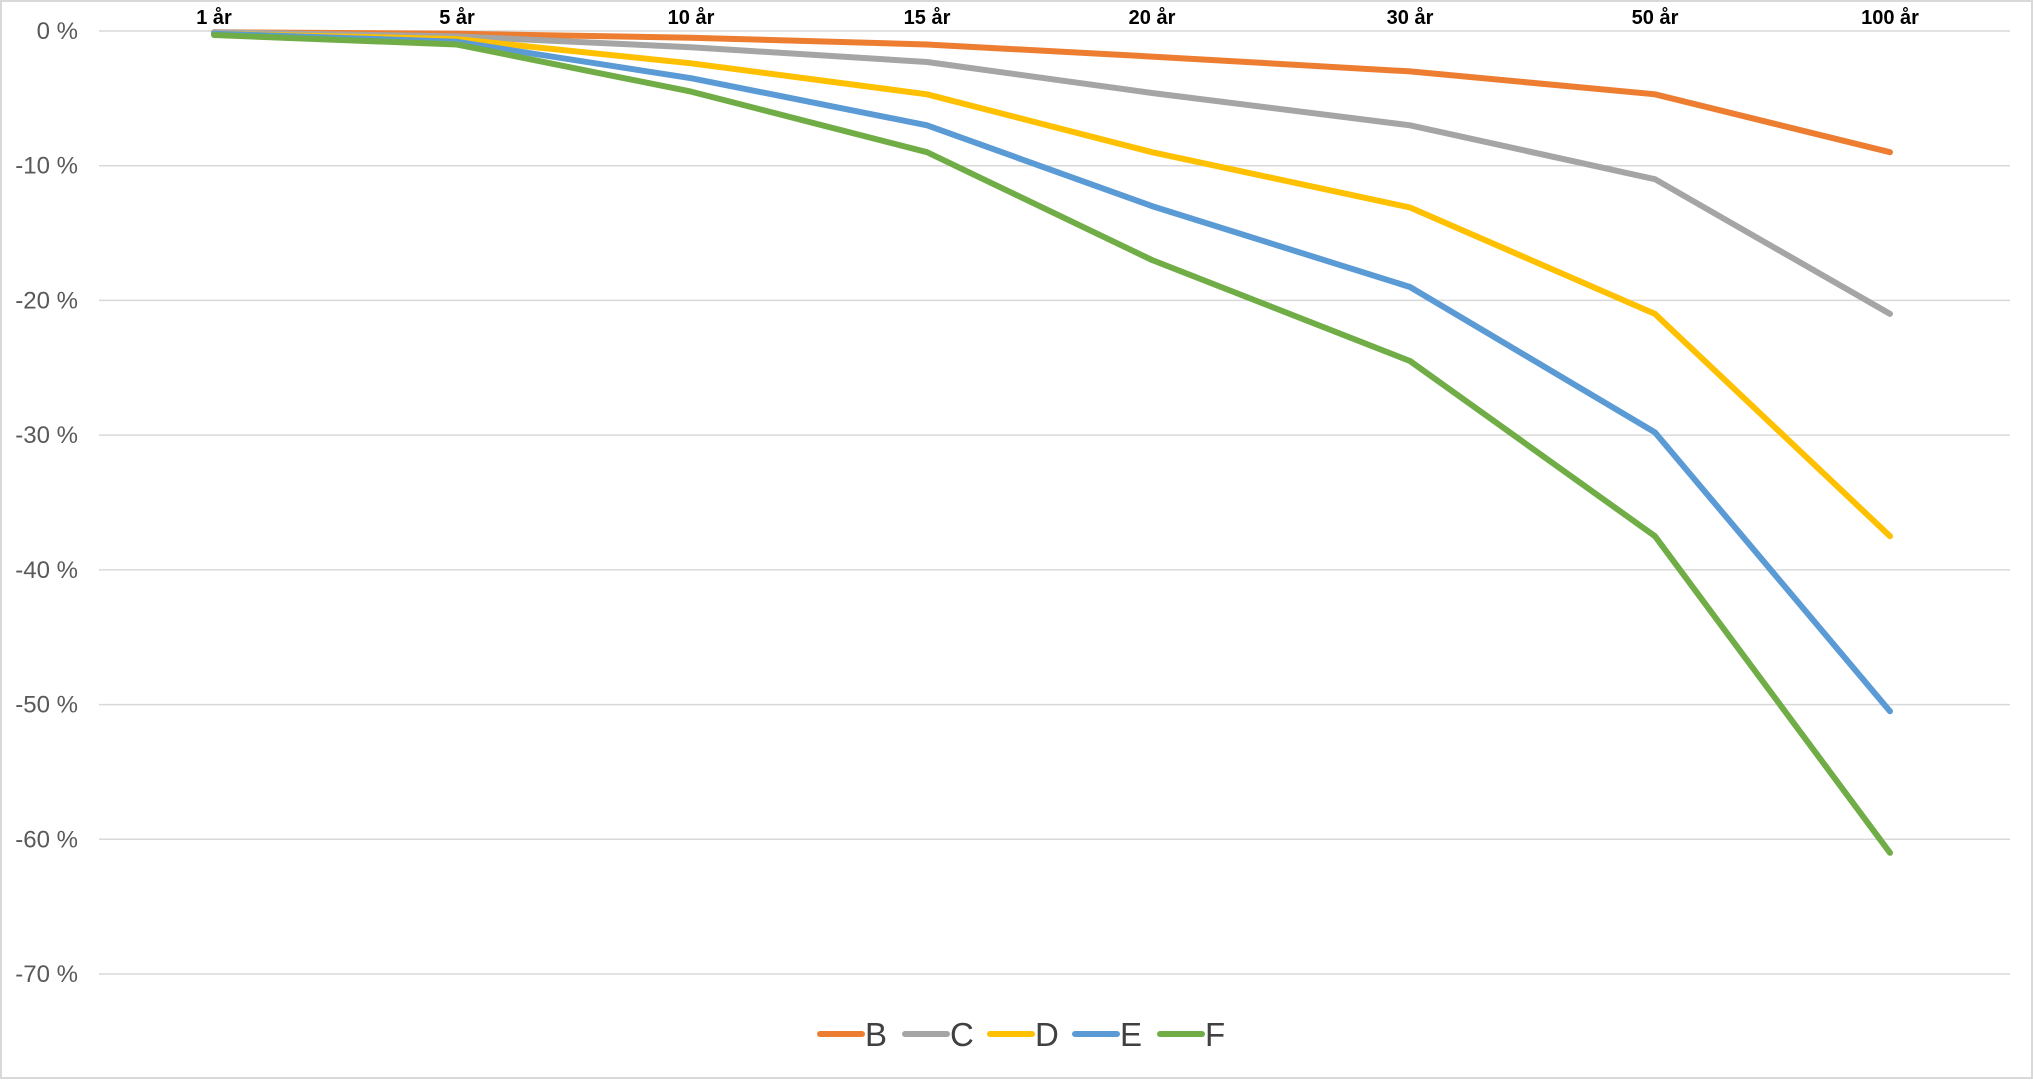 This screenshot has width=2033, height=1081. What do you see at coordinates (1152, 17) in the screenshot?
I see `x-tick-label: 20 år` at bounding box center [1152, 17].